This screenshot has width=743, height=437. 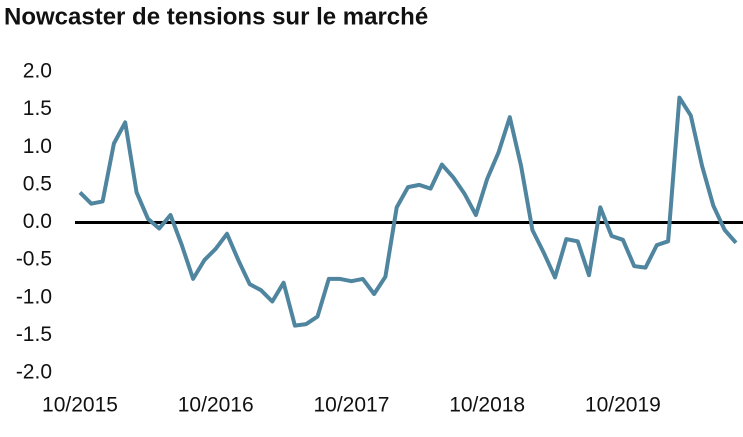 What do you see at coordinates (80, 405) in the screenshot?
I see `x-tick-label: 10/2015` at bounding box center [80, 405].